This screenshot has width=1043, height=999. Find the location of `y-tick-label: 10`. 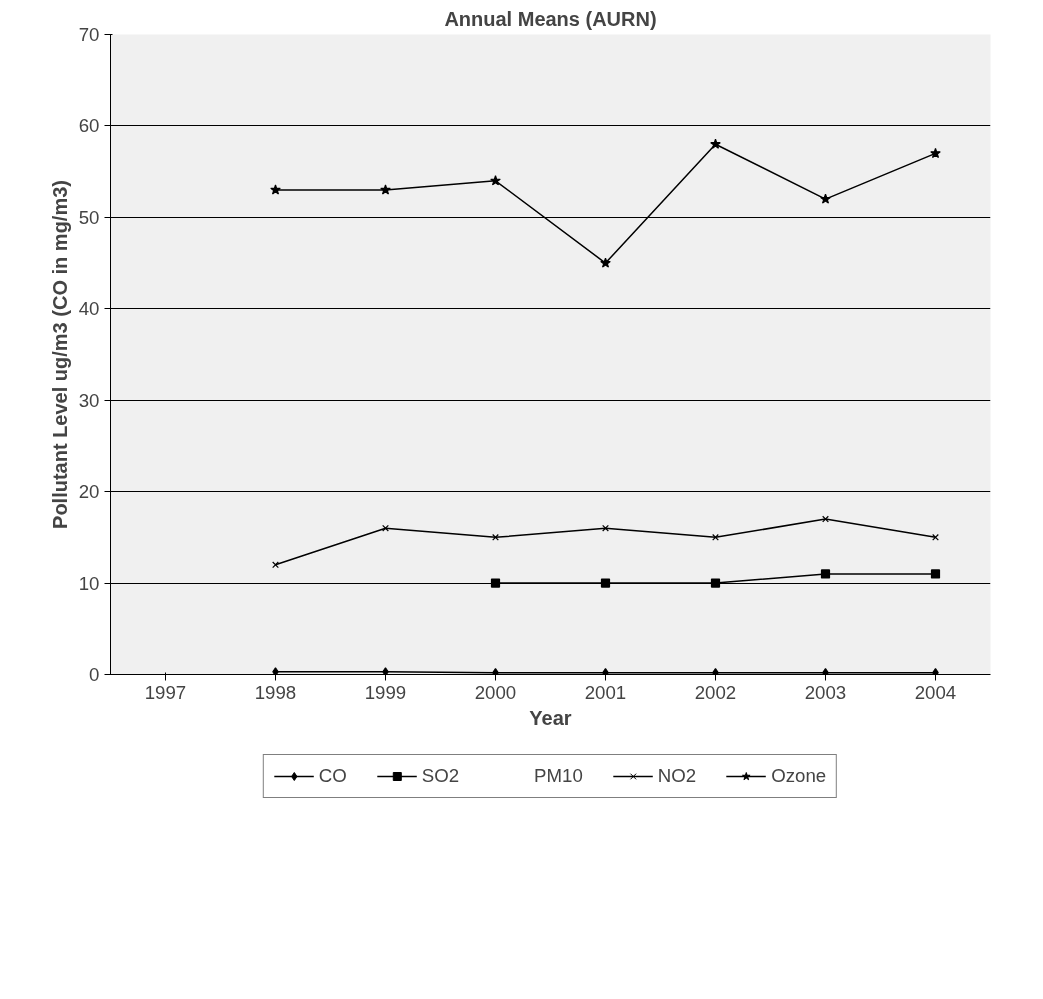

y-tick-label: 10 is located at coordinates (89, 583).